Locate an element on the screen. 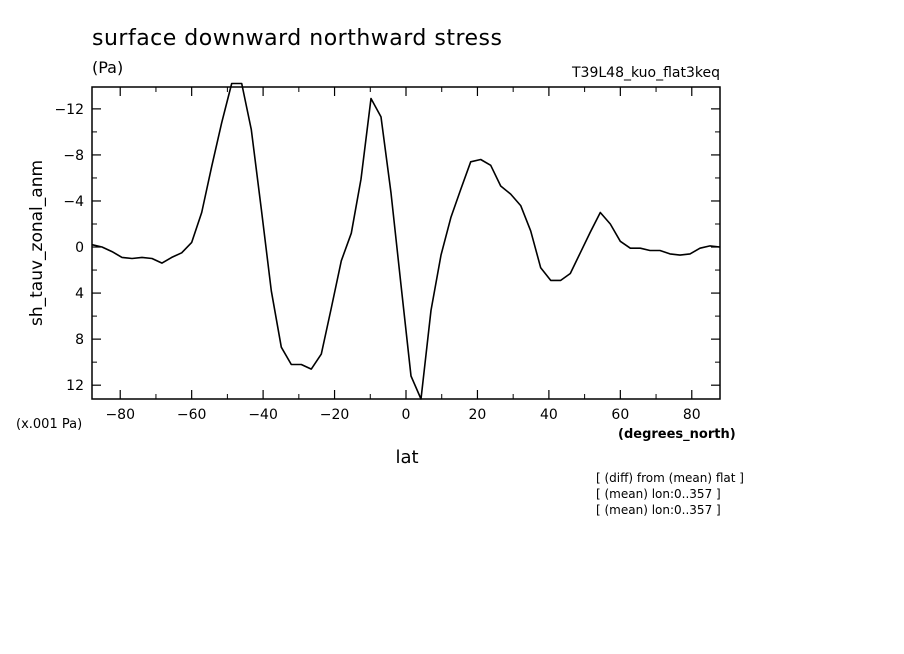  note-line-1: [ (diff) from (mean) flat ] is located at coordinates (670, 478).